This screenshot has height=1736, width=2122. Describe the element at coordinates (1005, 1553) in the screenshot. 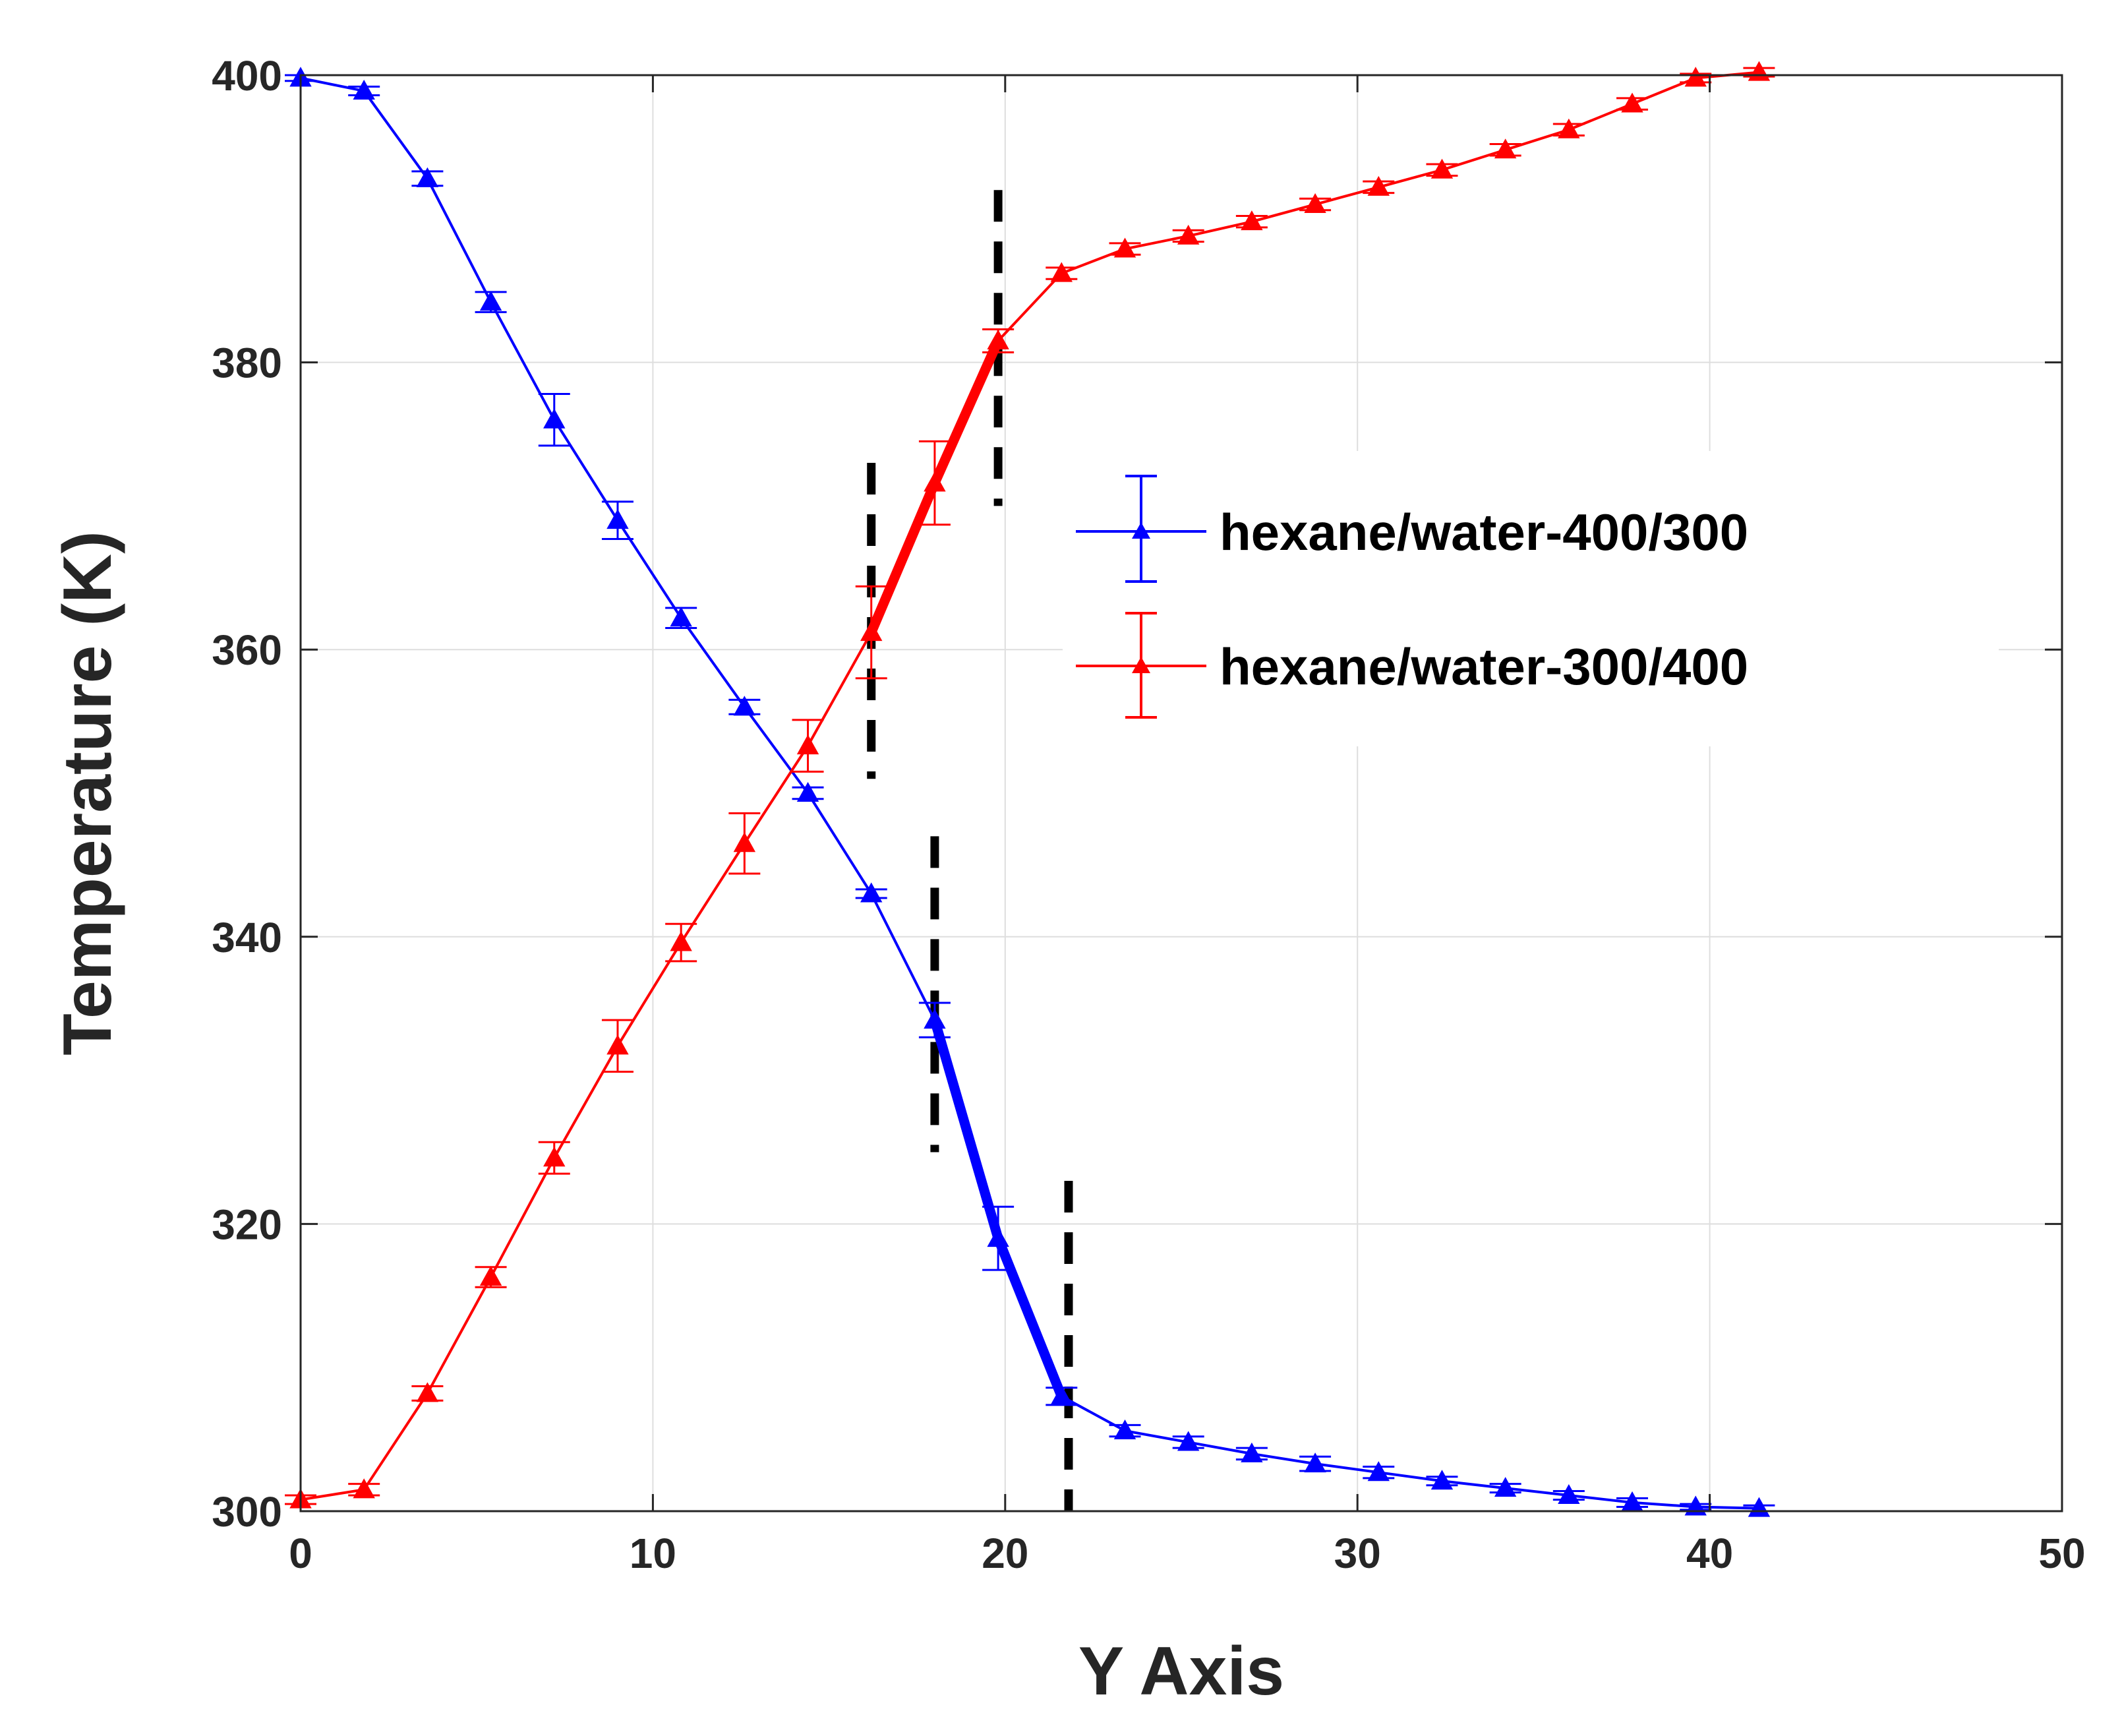

I see `x-tick-label: 20` at that location.